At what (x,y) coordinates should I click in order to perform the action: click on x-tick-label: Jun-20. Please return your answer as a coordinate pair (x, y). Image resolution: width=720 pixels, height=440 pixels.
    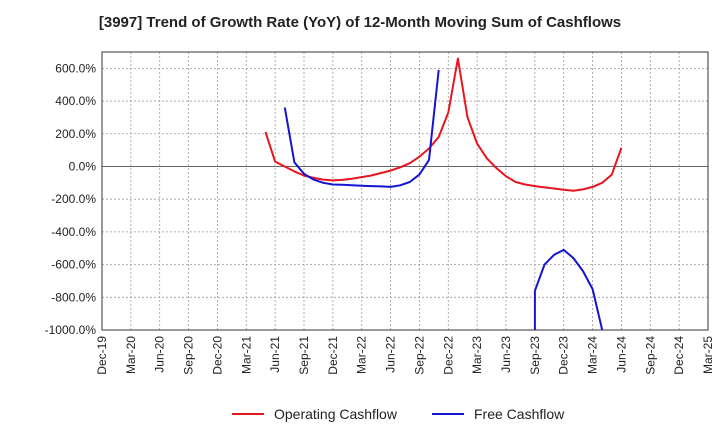
    Looking at the image, I should click on (160, 354).